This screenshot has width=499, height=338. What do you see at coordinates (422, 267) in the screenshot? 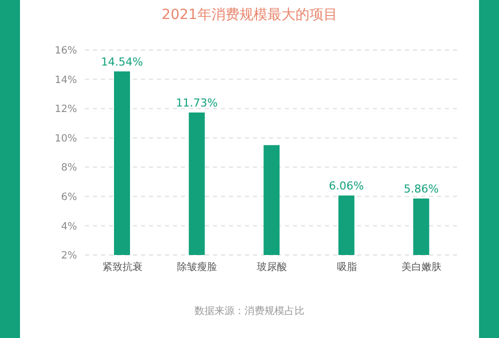
I see `x-tick-label: 美白嫩肤` at bounding box center [422, 267].